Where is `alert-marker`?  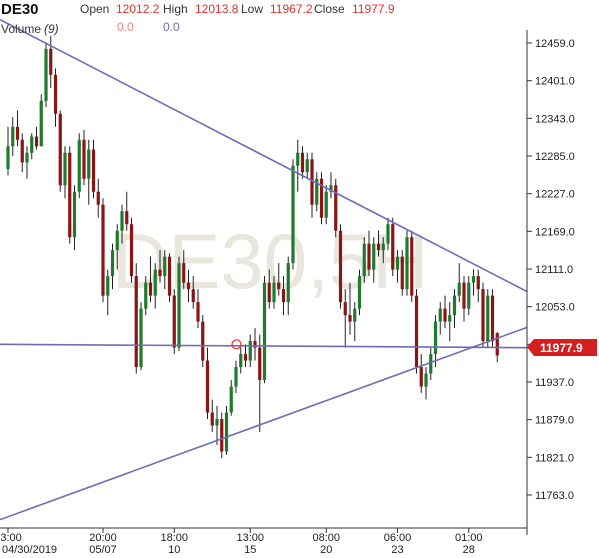
alert-marker is located at coordinates (236, 344).